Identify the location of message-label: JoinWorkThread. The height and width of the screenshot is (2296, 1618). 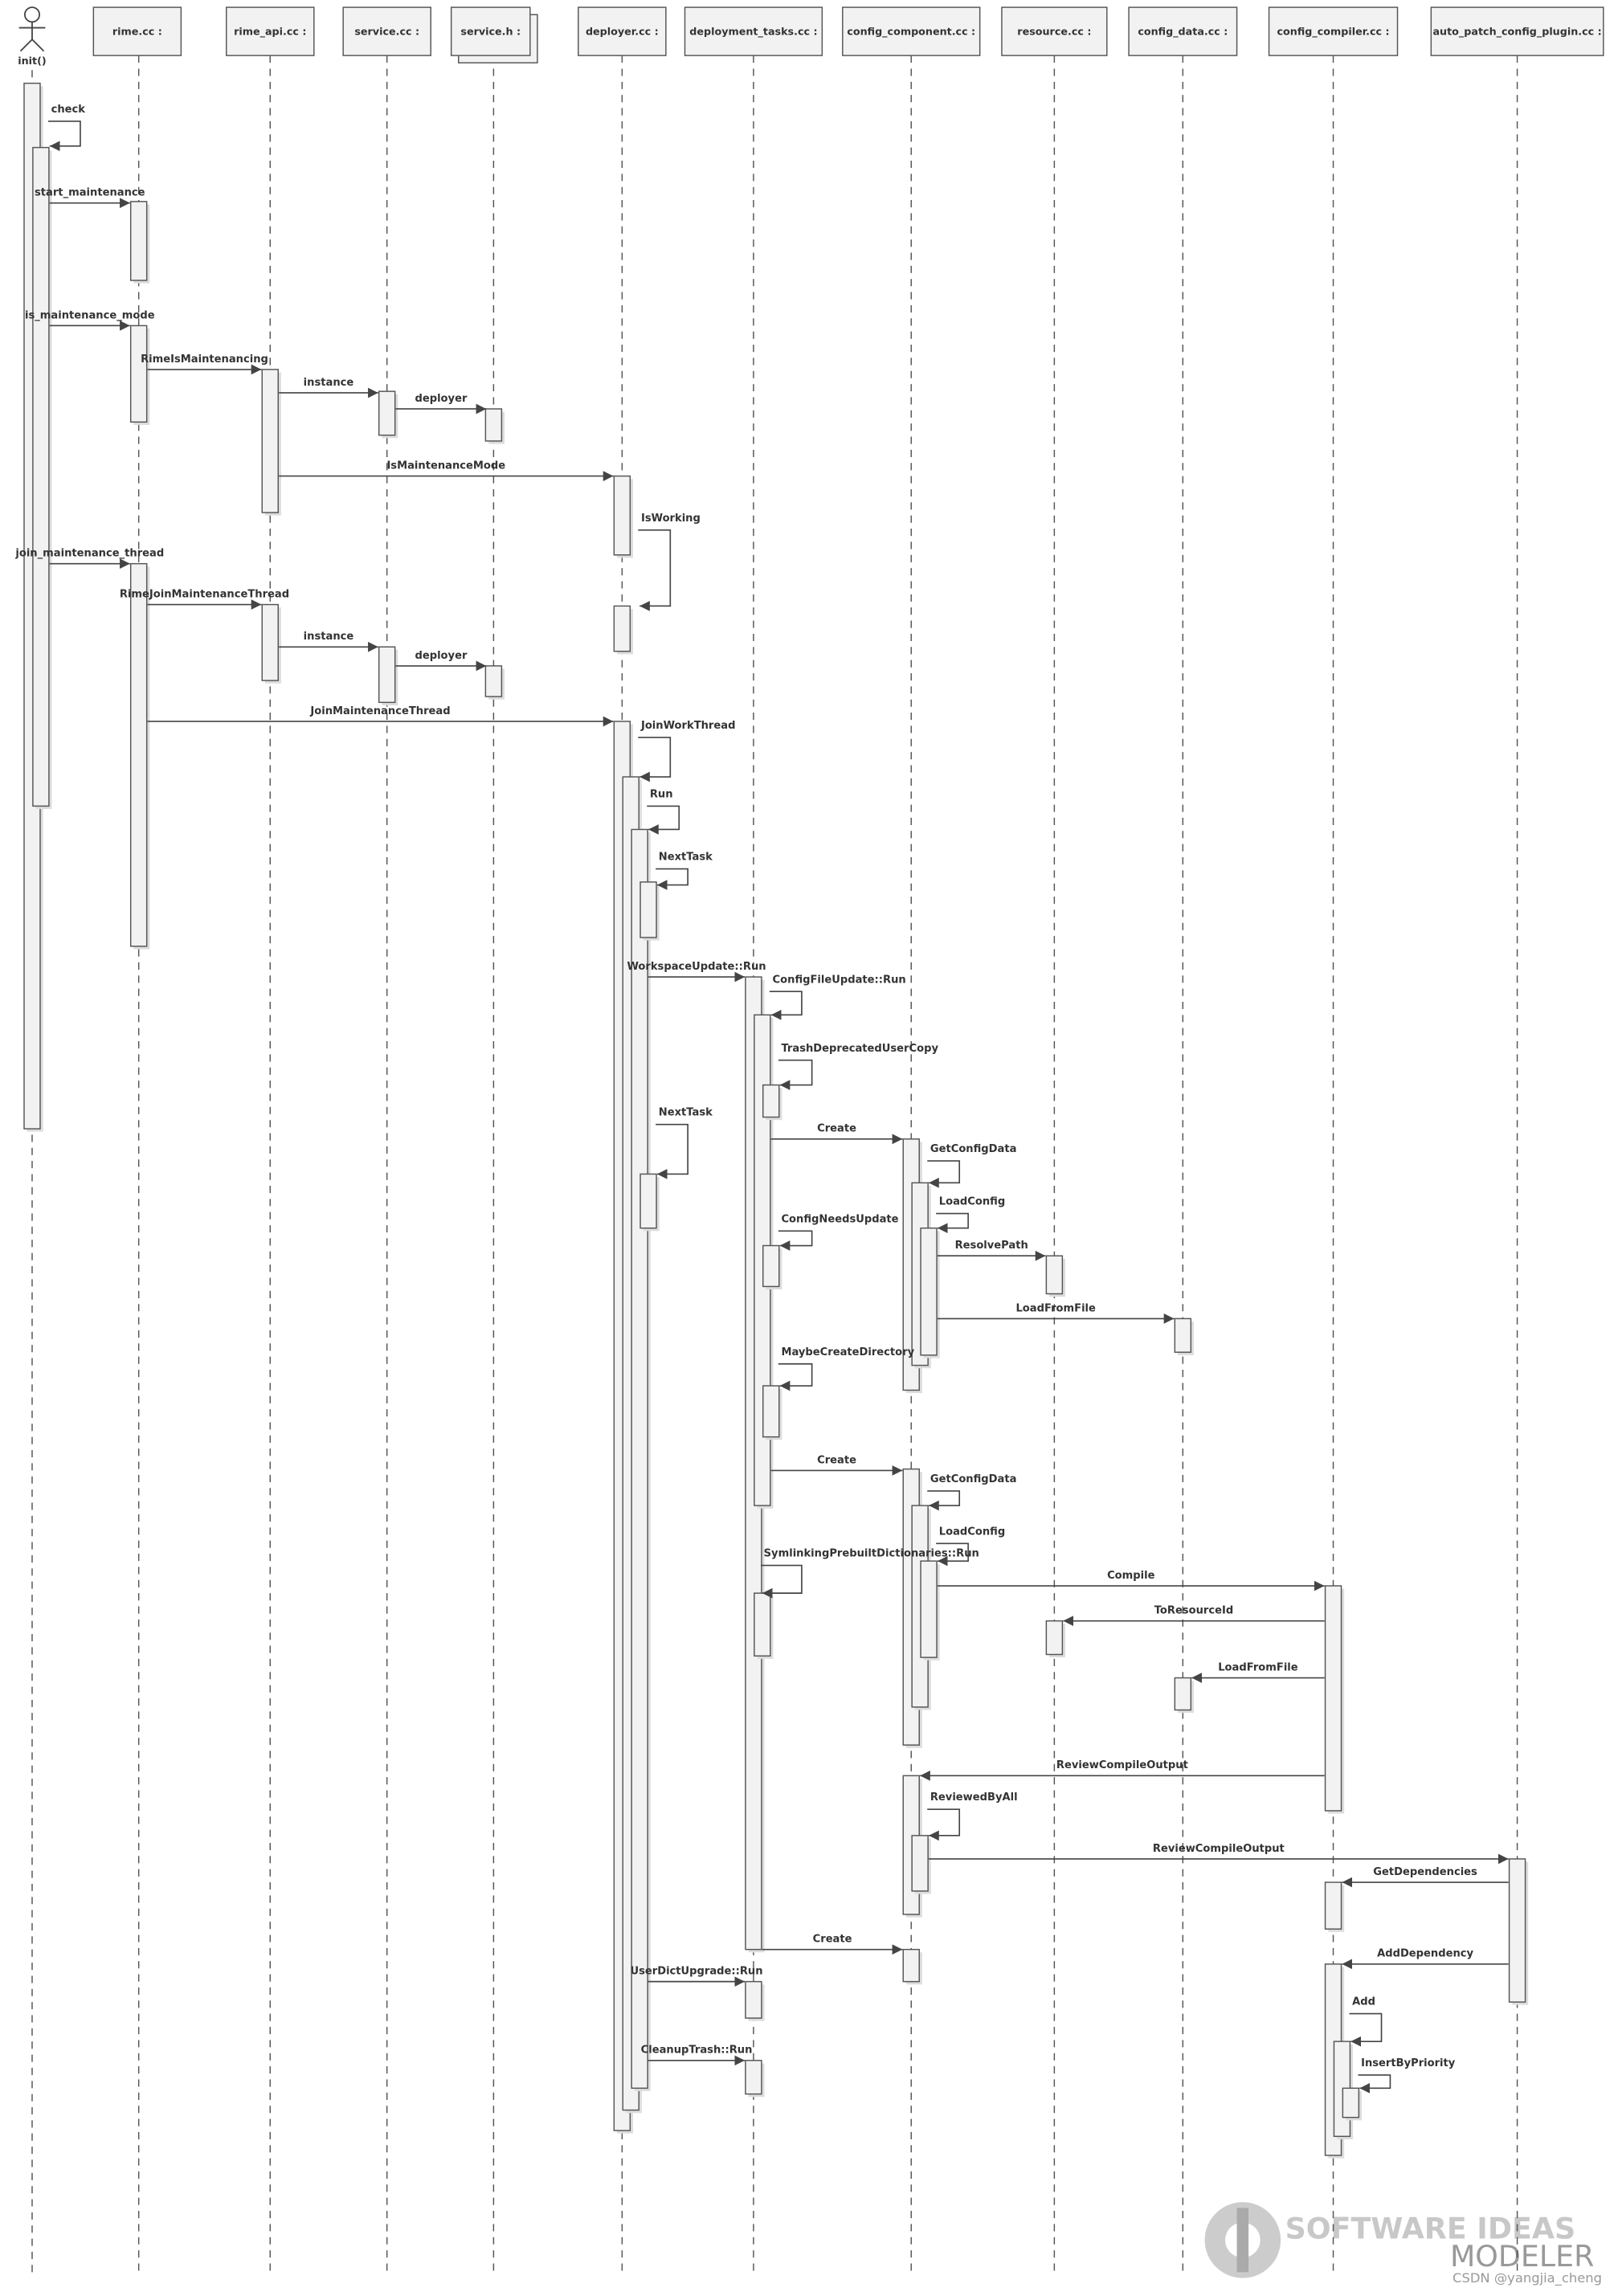
(687, 726).